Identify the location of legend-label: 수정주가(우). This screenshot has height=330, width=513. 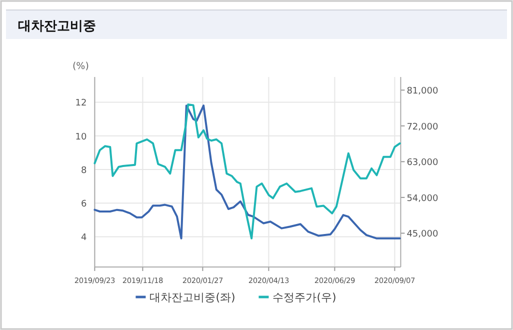
(304, 297).